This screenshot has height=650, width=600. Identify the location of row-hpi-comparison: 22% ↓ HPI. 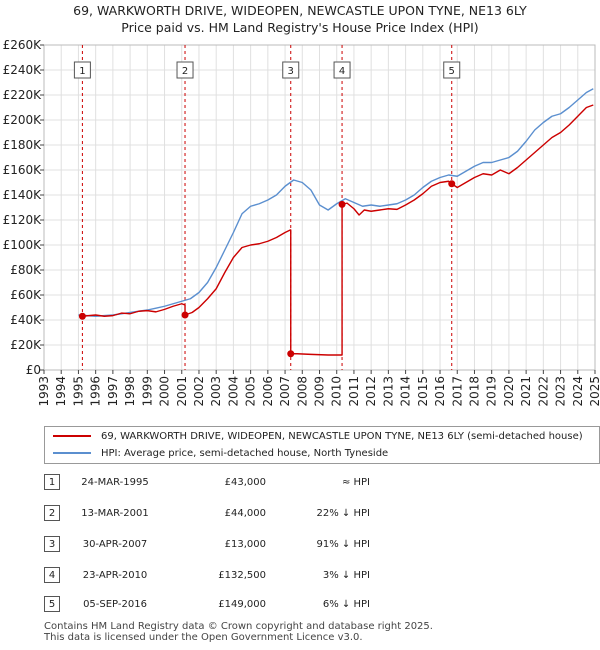
(343, 513).